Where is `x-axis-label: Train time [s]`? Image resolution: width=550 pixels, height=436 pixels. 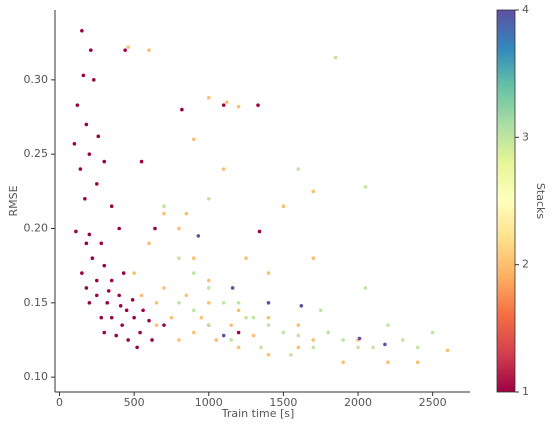 x-axis-label: Train time [s] is located at coordinates (258, 413).